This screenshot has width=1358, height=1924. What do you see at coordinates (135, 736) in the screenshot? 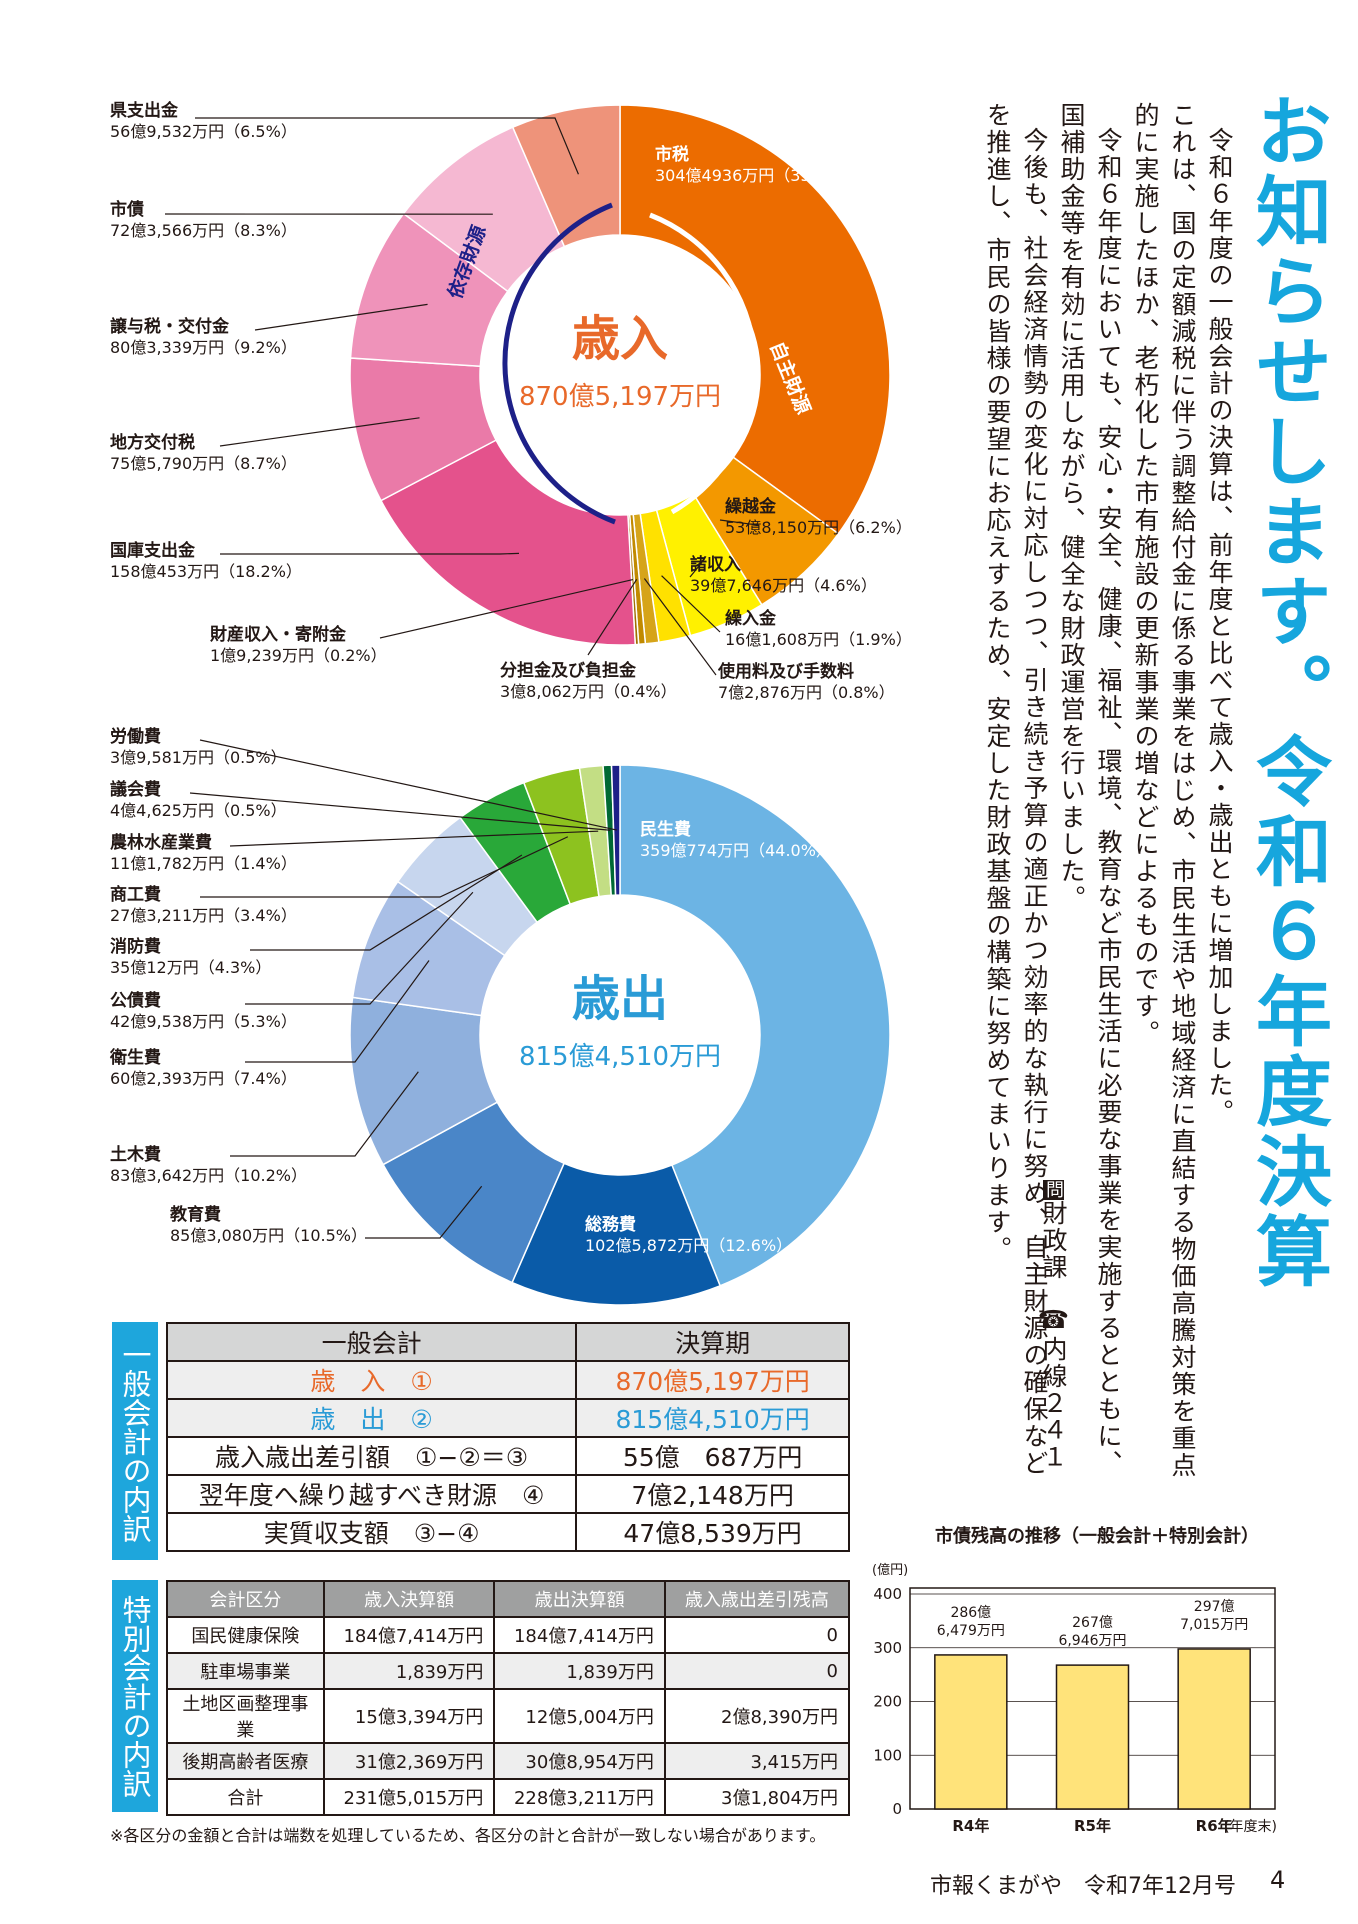
I see `slice-label: 労働費` at bounding box center [135, 736].